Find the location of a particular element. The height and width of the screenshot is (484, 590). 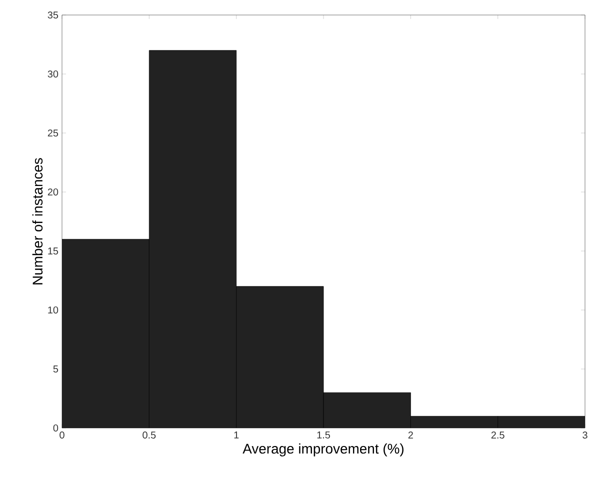

x-tick-label: 0.5 is located at coordinates (149, 435).